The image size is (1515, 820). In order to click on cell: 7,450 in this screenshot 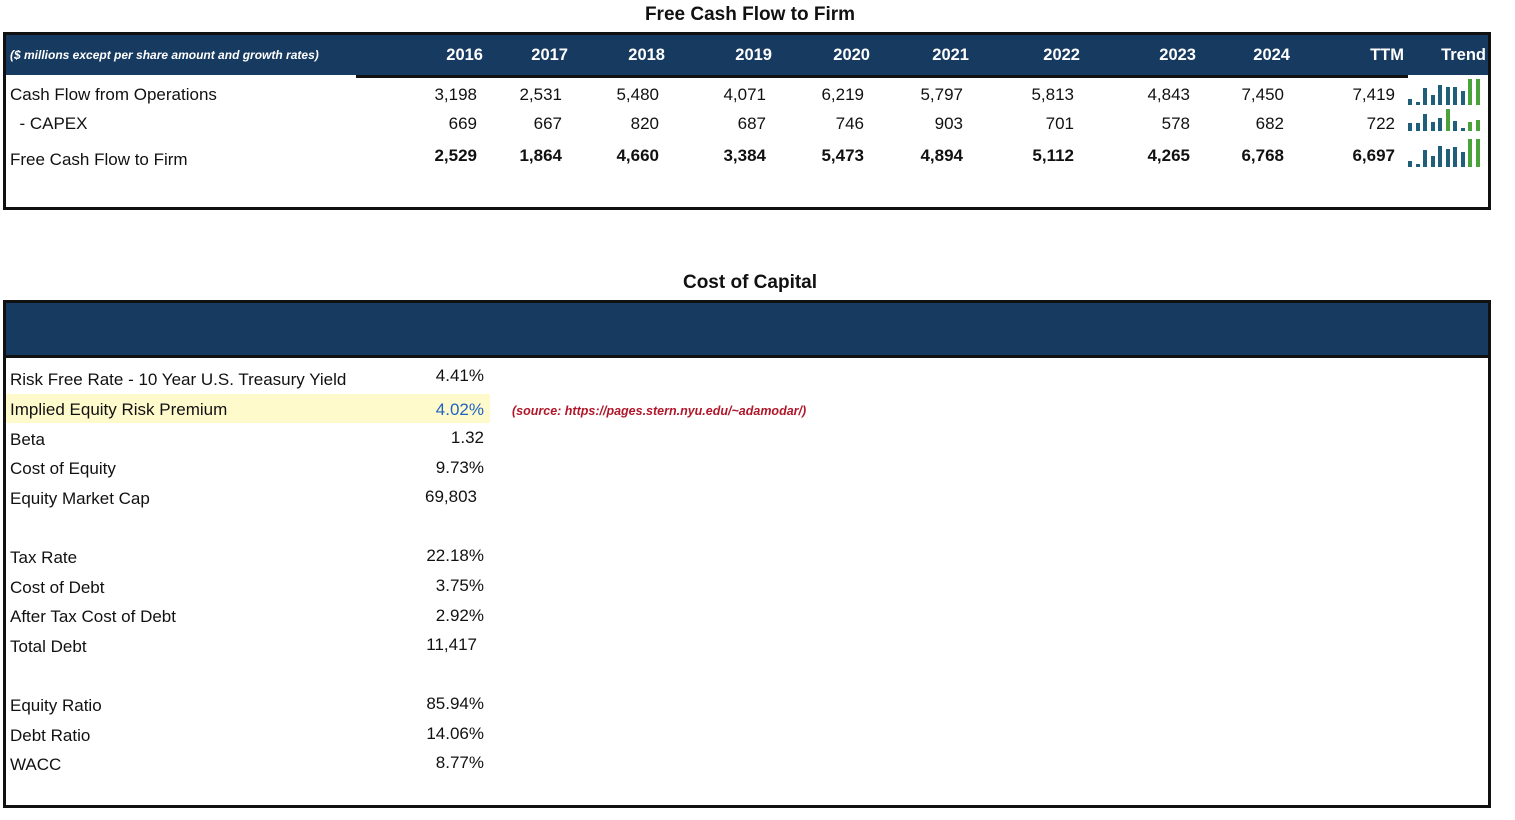, I will do `click(1262, 94)`.